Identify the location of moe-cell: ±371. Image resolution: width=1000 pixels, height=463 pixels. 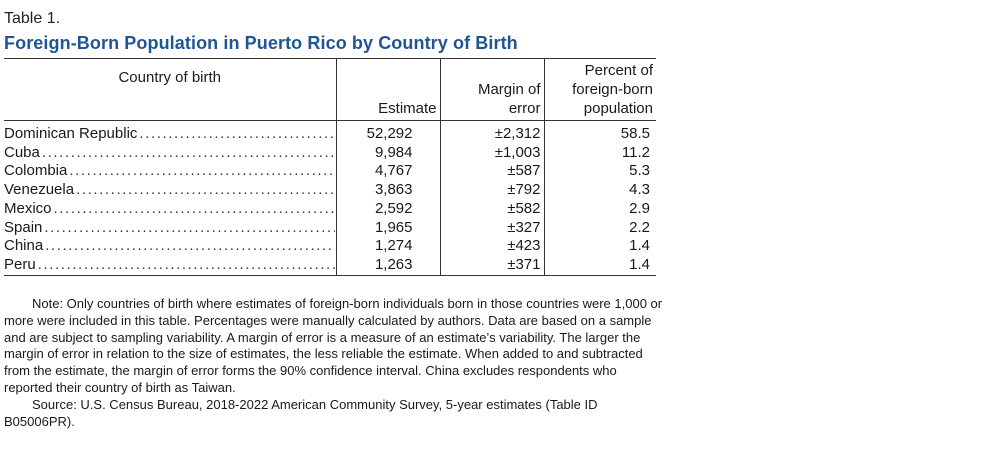
(491, 265).